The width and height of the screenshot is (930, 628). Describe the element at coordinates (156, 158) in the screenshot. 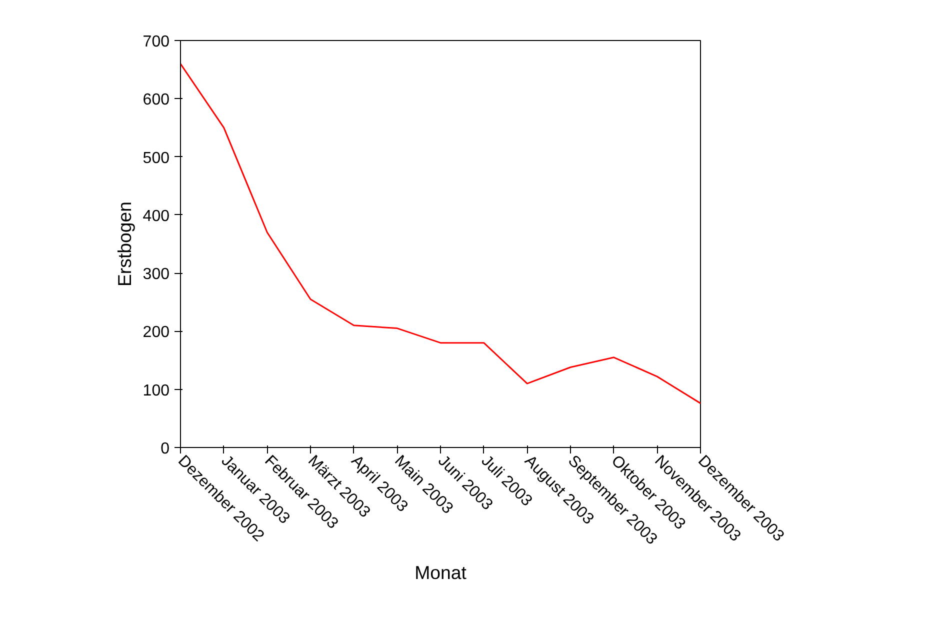

I see `y-tick-label: 500` at that location.